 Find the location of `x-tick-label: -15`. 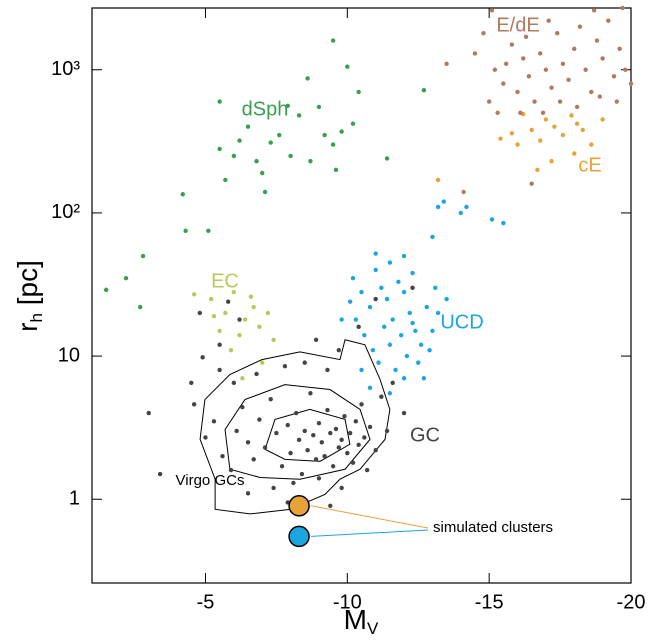

x-tick-label: -15 is located at coordinates (489, 602).